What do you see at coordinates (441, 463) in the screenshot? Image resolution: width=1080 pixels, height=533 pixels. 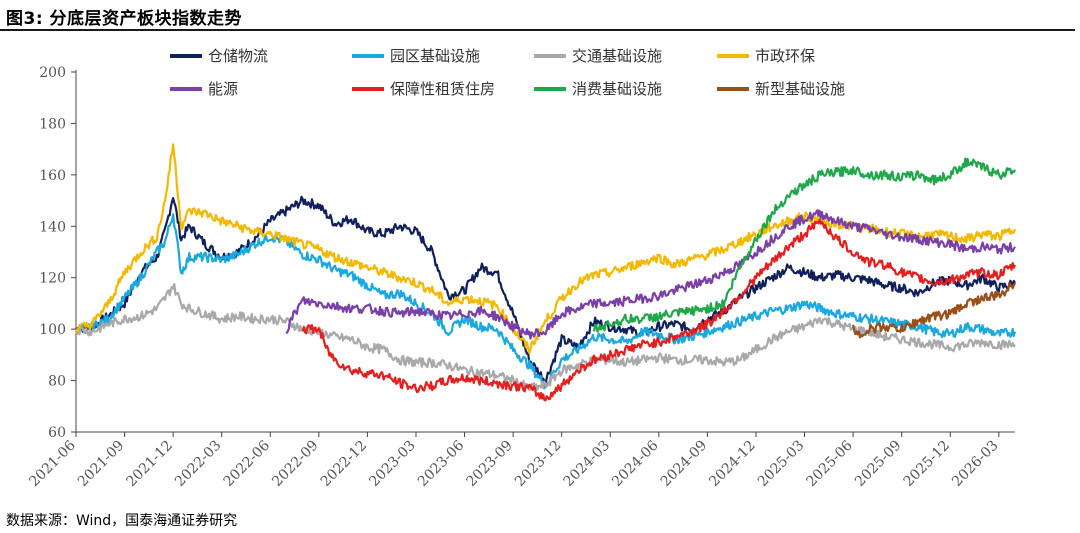 I see `x-tick-label: 2023-06` at bounding box center [441, 463].